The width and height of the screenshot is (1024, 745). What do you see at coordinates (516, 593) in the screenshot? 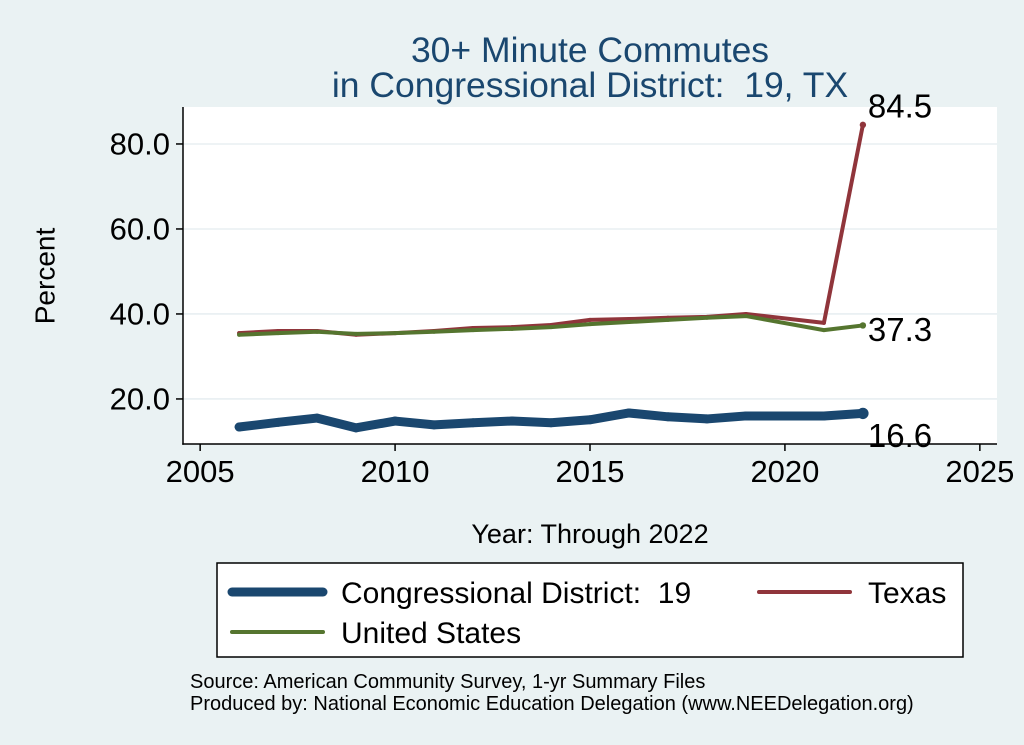
I see `legend-label-congressional-district-19: Congressional District: 19` at bounding box center [516, 593].